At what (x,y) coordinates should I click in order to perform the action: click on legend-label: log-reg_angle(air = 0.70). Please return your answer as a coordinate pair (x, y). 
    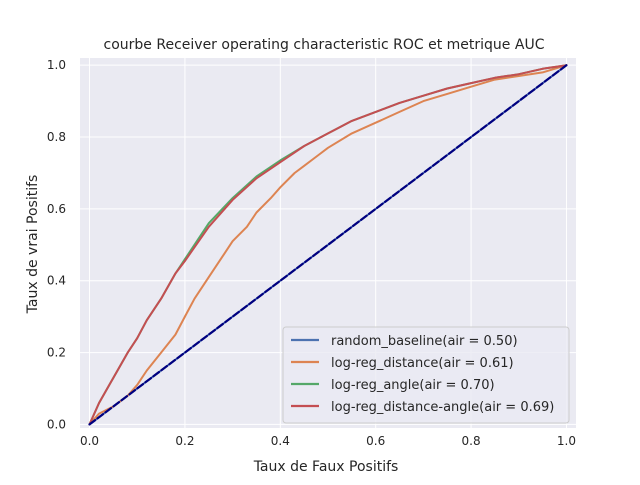
    Looking at the image, I should click on (413, 385).